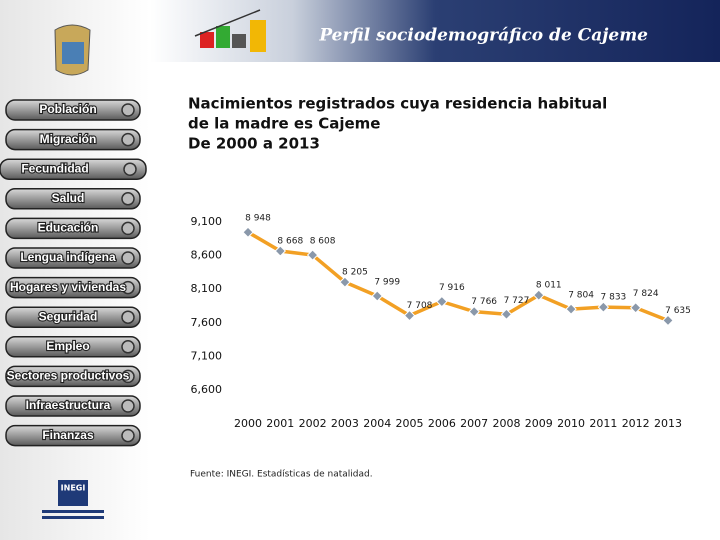 The height and width of the screenshot is (540, 720). What do you see at coordinates (207, 389) in the screenshot?
I see `y-tick-label: 6,600` at bounding box center [207, 389].